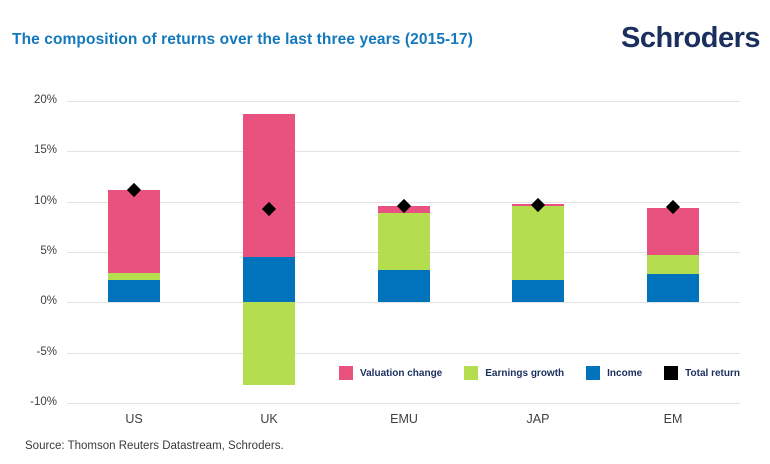  I want to click on y-axis-tick-label: 20%, so click(45, 100).